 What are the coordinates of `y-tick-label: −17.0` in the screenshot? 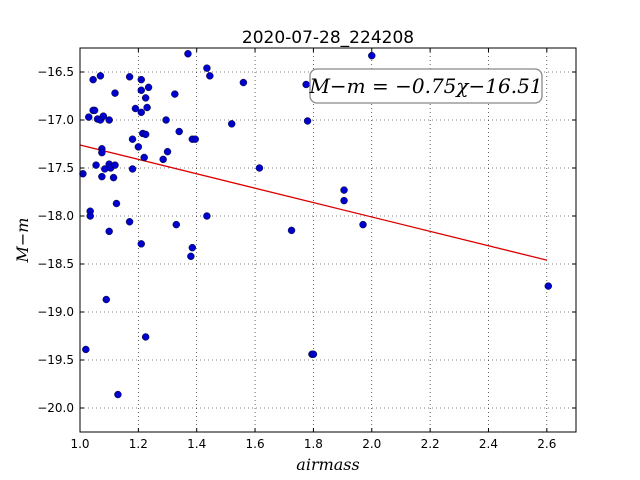 It's located at (55, 120).